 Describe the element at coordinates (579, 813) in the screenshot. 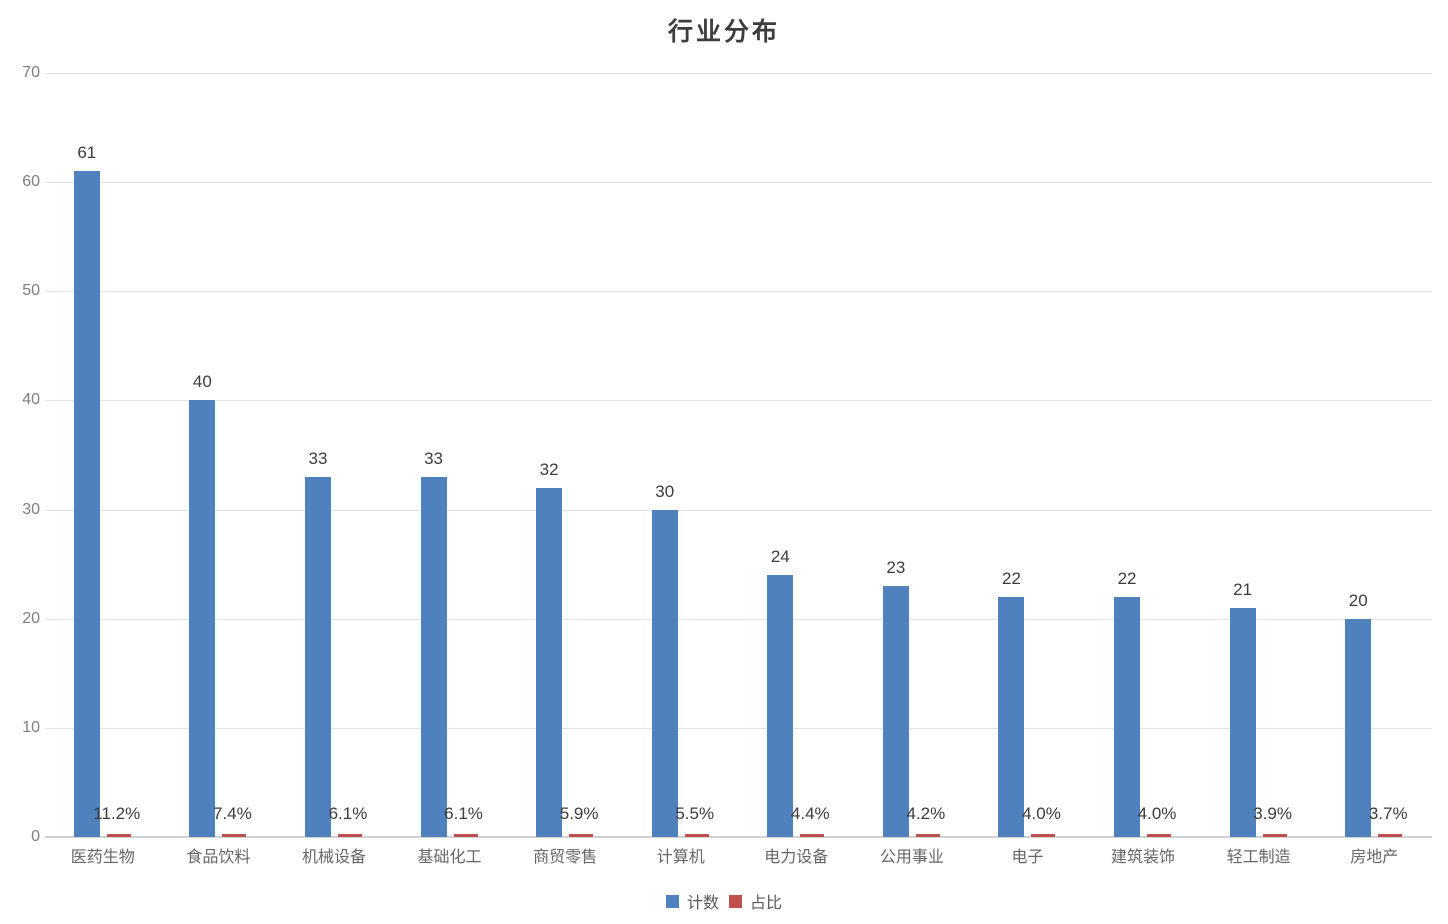

I see `share-value-label-4: 5.9%` at that location.